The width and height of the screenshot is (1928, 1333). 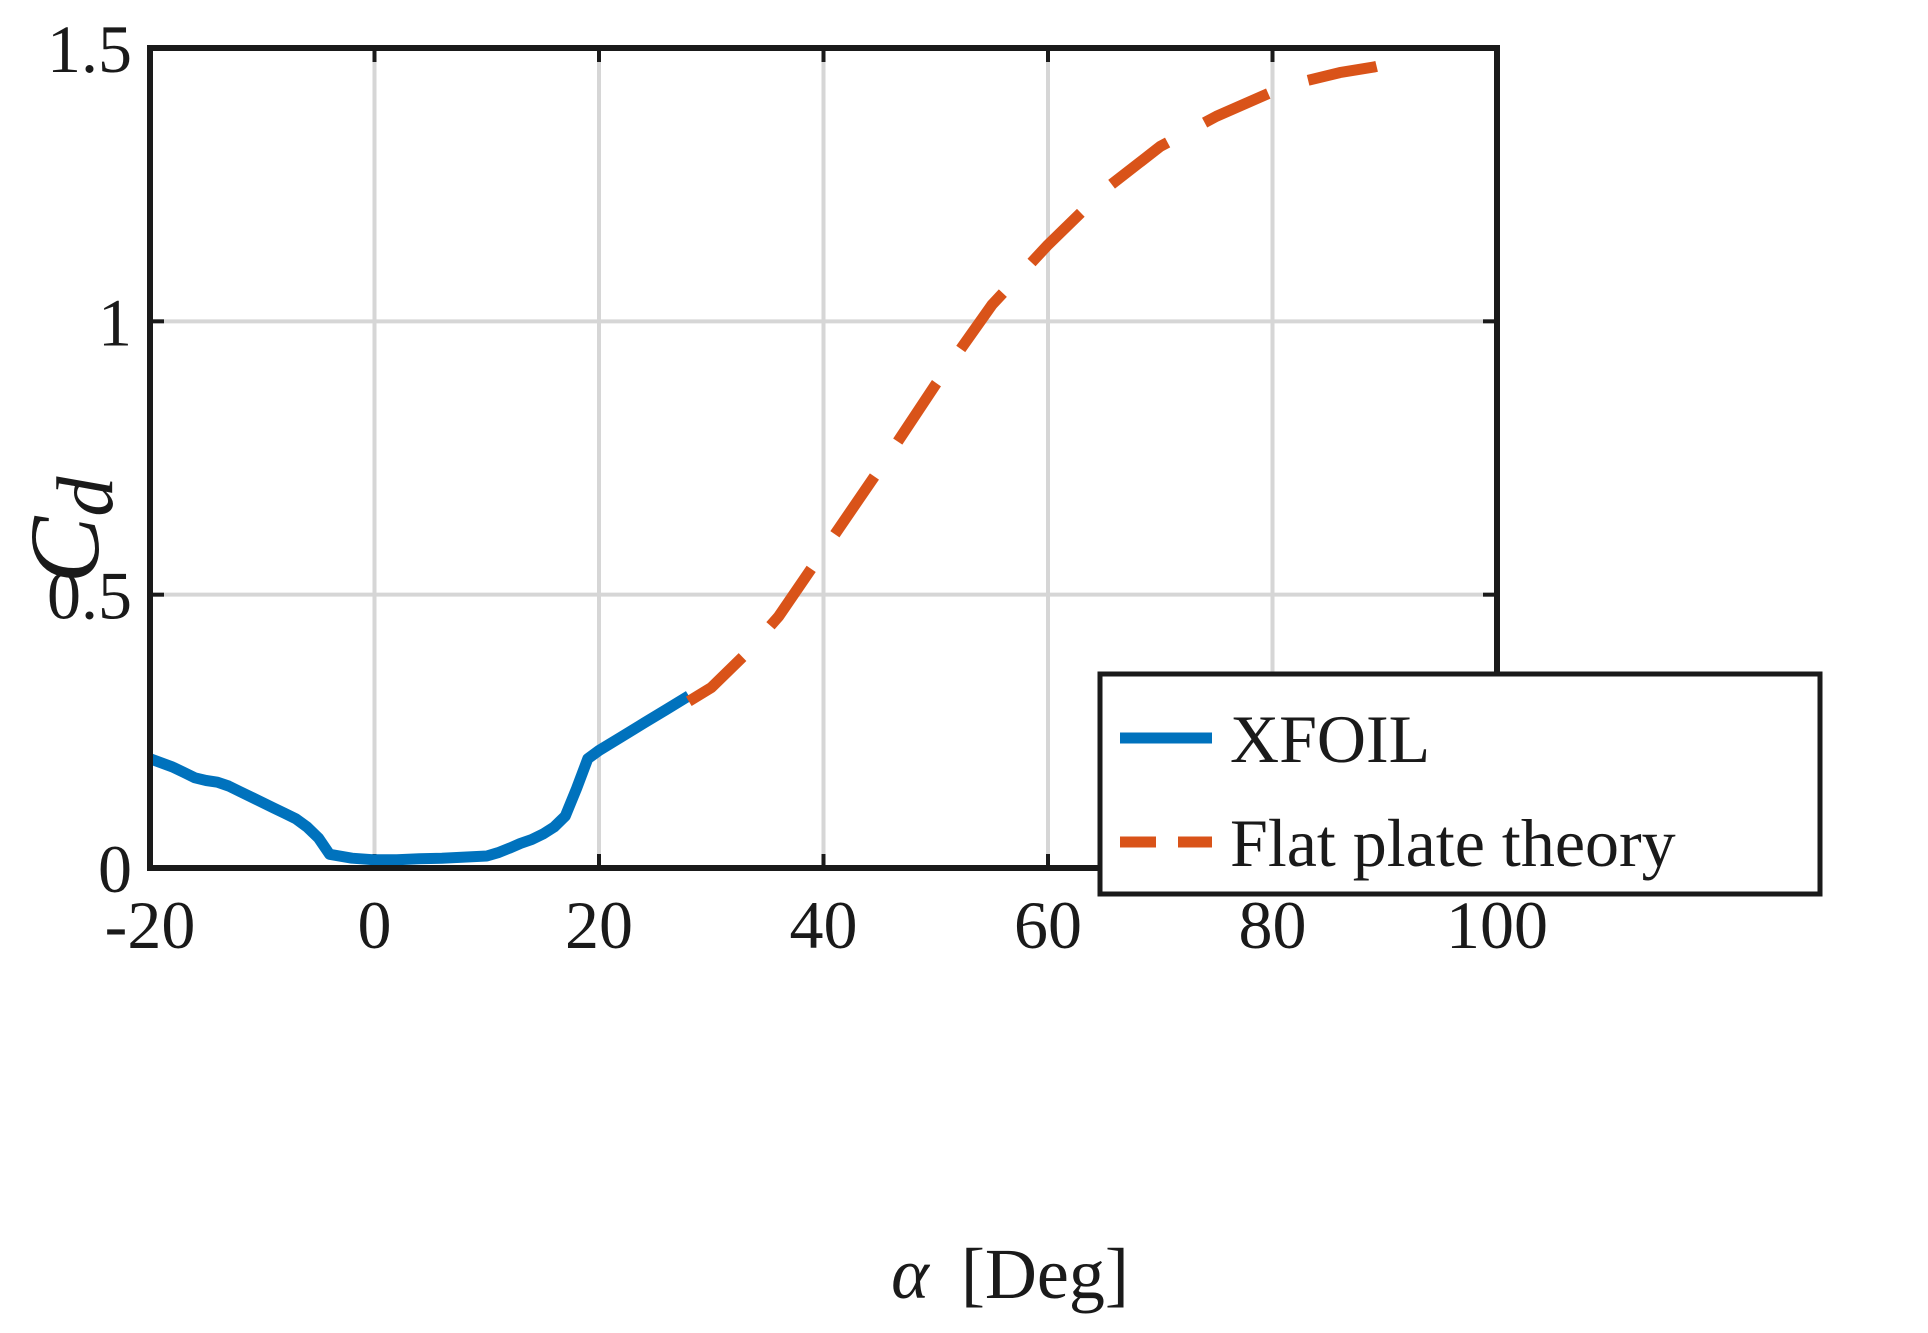 I want to click on x-axis-label-symbol: α, so click(x=910, y=1274).